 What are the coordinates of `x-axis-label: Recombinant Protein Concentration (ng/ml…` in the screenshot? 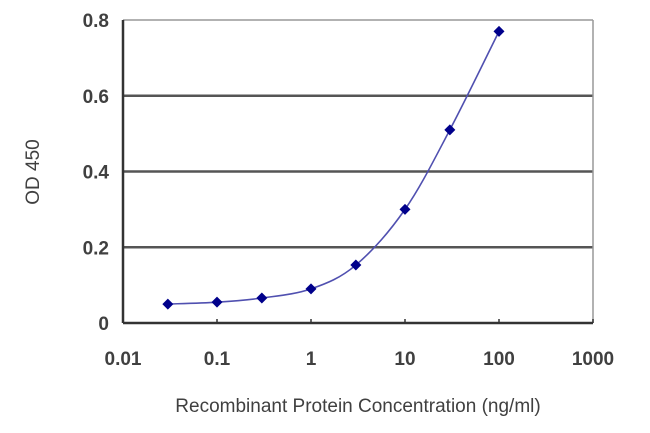 It's located at (357, 406).